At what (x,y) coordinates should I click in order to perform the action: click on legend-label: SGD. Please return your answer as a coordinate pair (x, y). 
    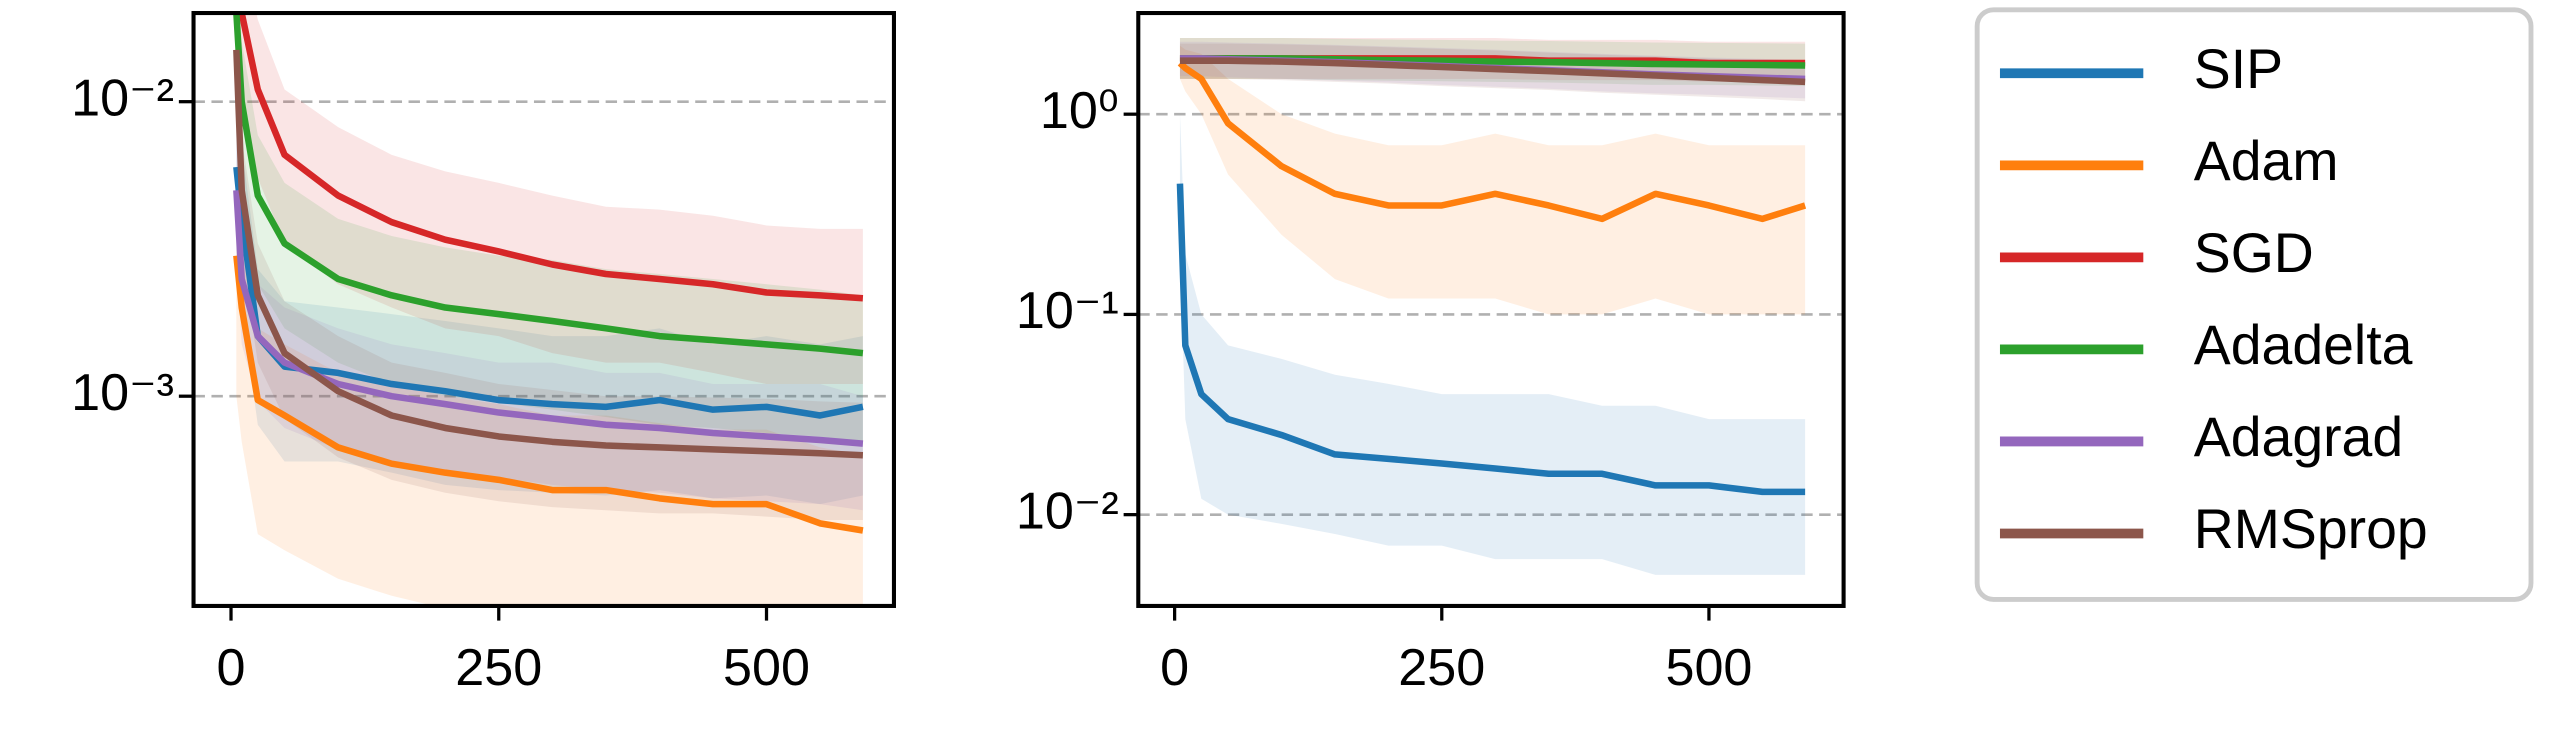
    Looking at the image, I should click on (2254, 253).